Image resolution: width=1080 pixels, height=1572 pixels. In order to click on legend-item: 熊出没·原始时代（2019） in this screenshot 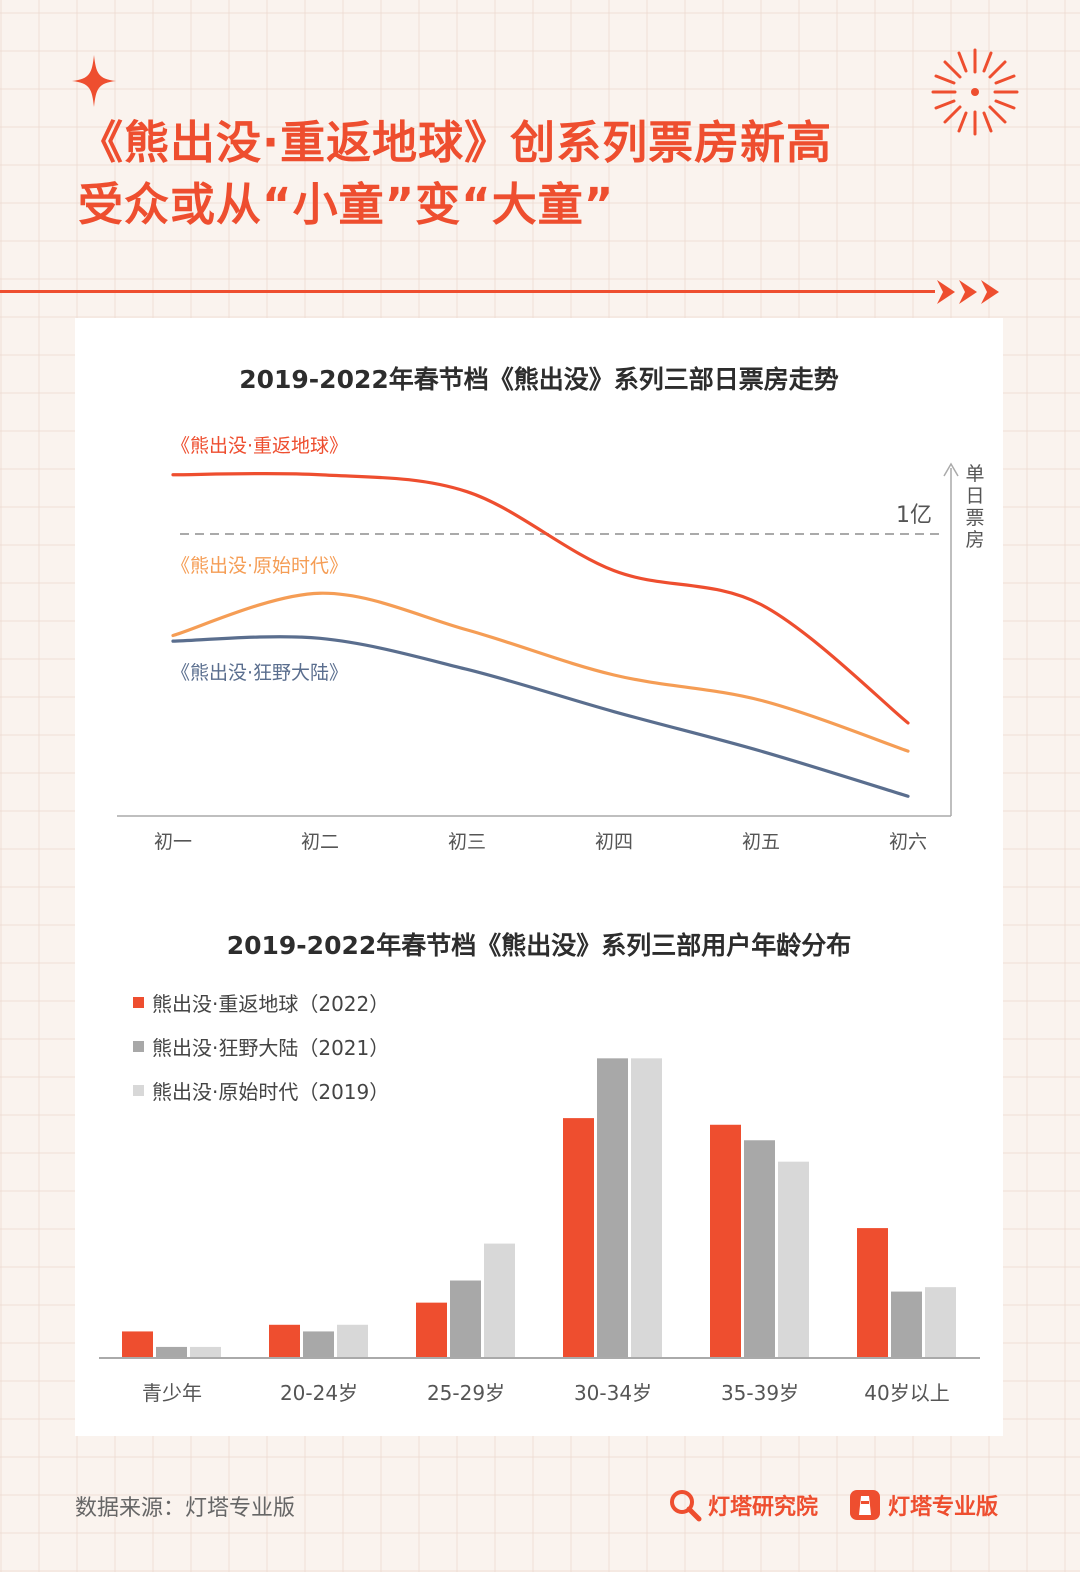, I will do `click(261, 1090)`.